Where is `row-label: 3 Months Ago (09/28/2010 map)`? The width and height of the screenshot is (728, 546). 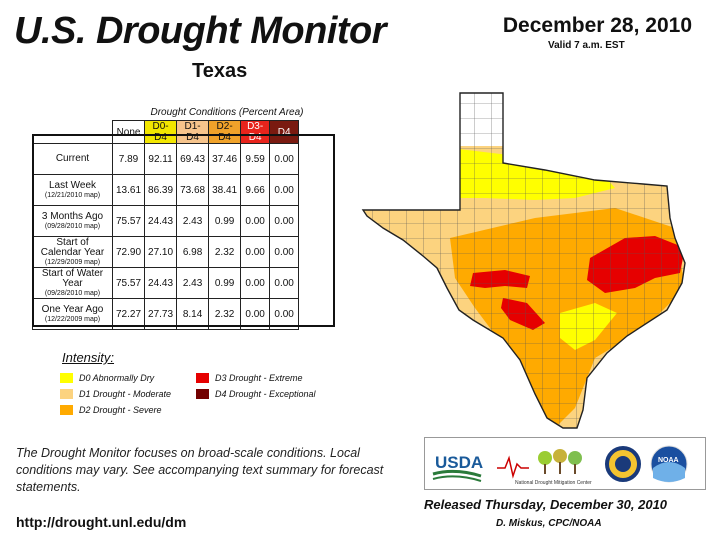 row-label: 3 Months Ago (09/28/2010 map) is located at coordinates (72, 221).